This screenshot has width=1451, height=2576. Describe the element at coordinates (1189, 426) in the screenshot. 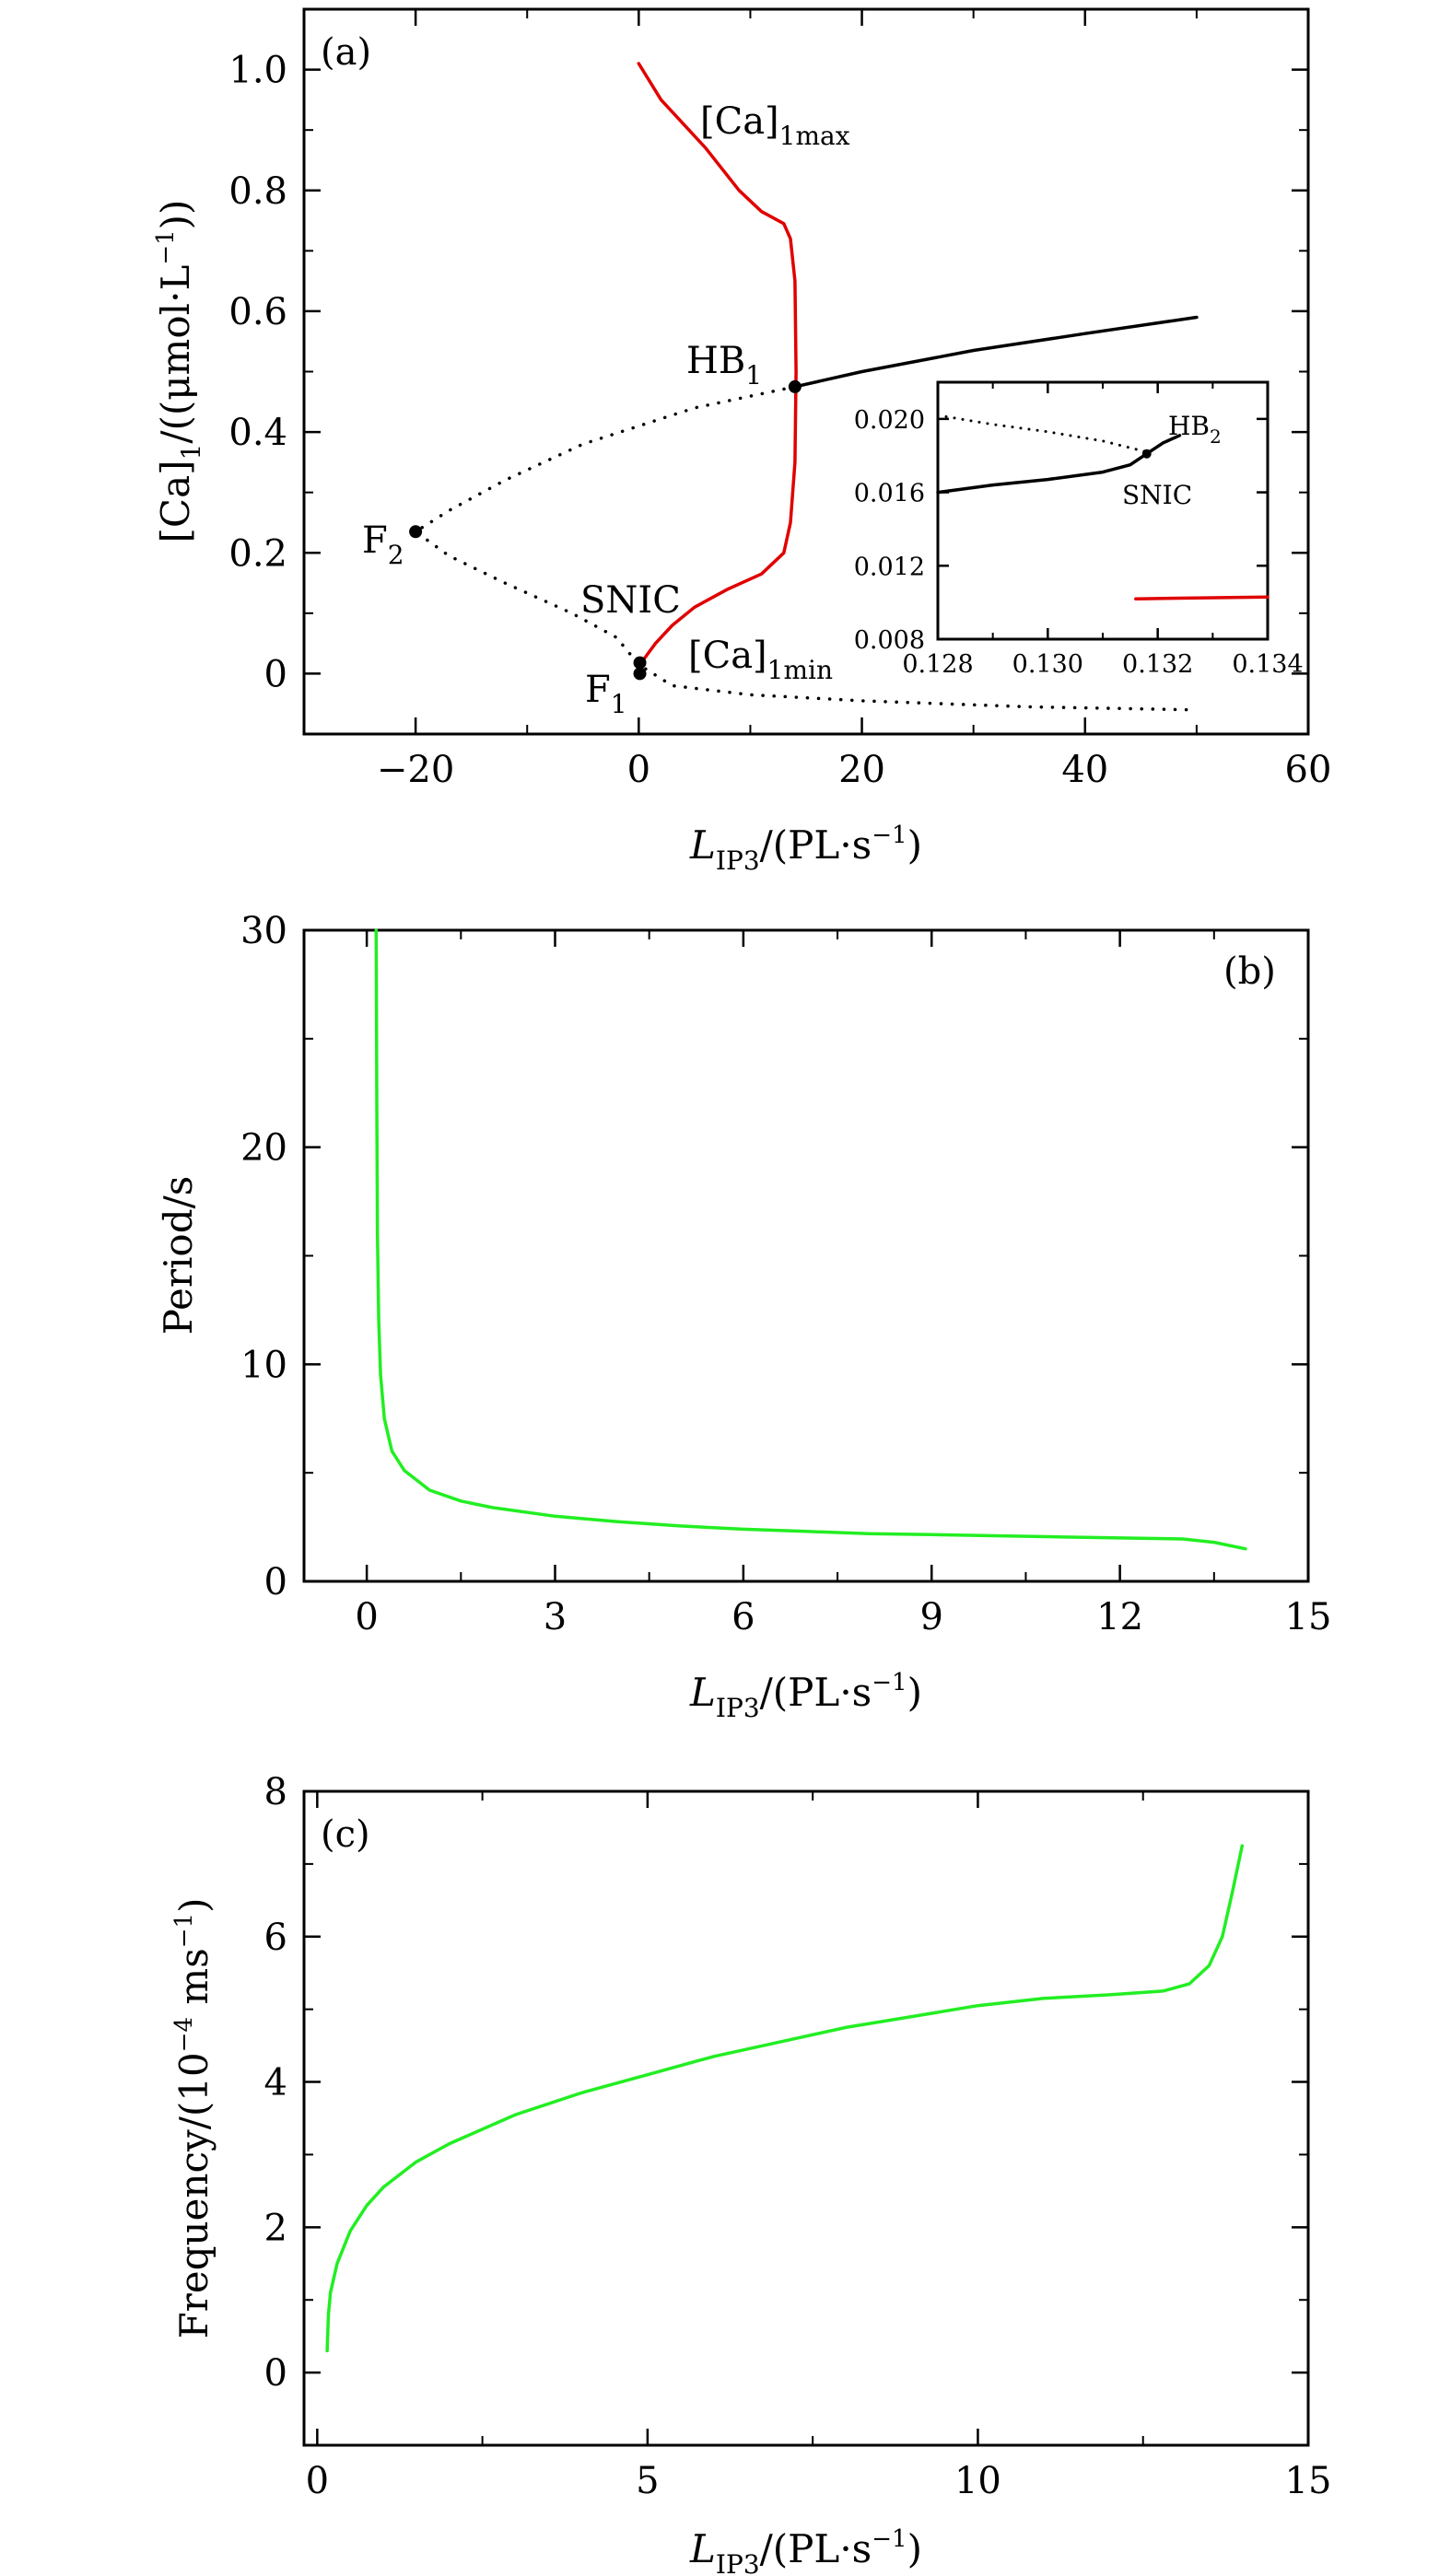

I see `inset-hb2-label-main: HB` at that location.